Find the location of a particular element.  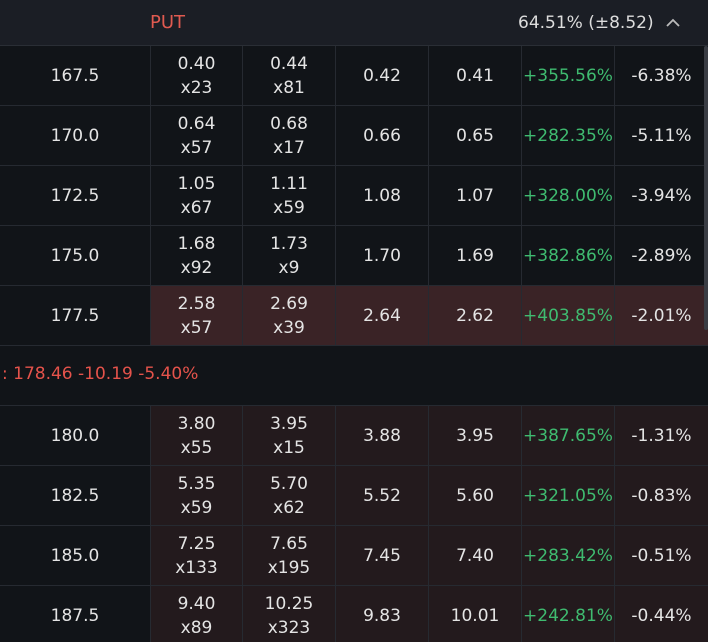

implied-volatility: 64.51% (±8.52) is located at coordinates (586, 23).